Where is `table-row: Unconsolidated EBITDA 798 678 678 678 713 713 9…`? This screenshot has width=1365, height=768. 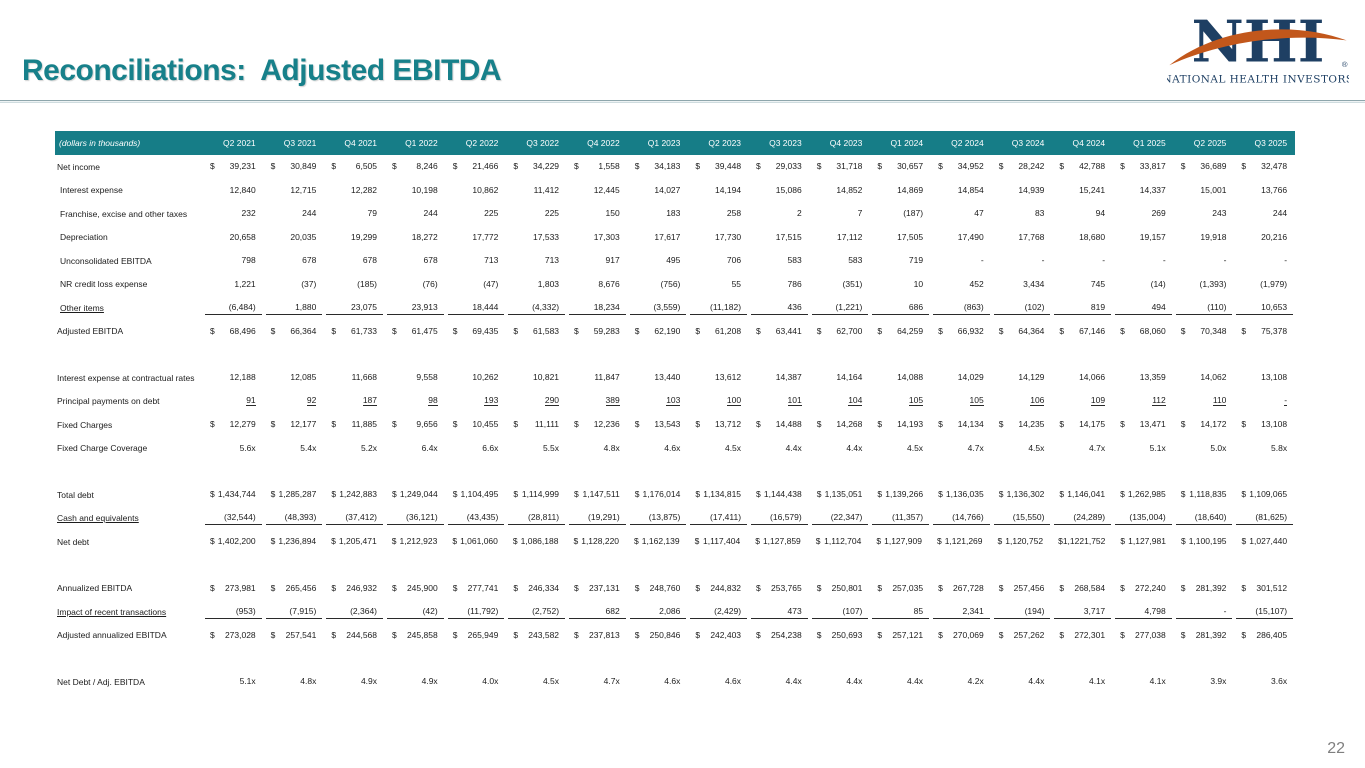 table-row: Unconsolidated EBITDA 798 678 678 678 713 713 9… is located at coordinates (675, 261).